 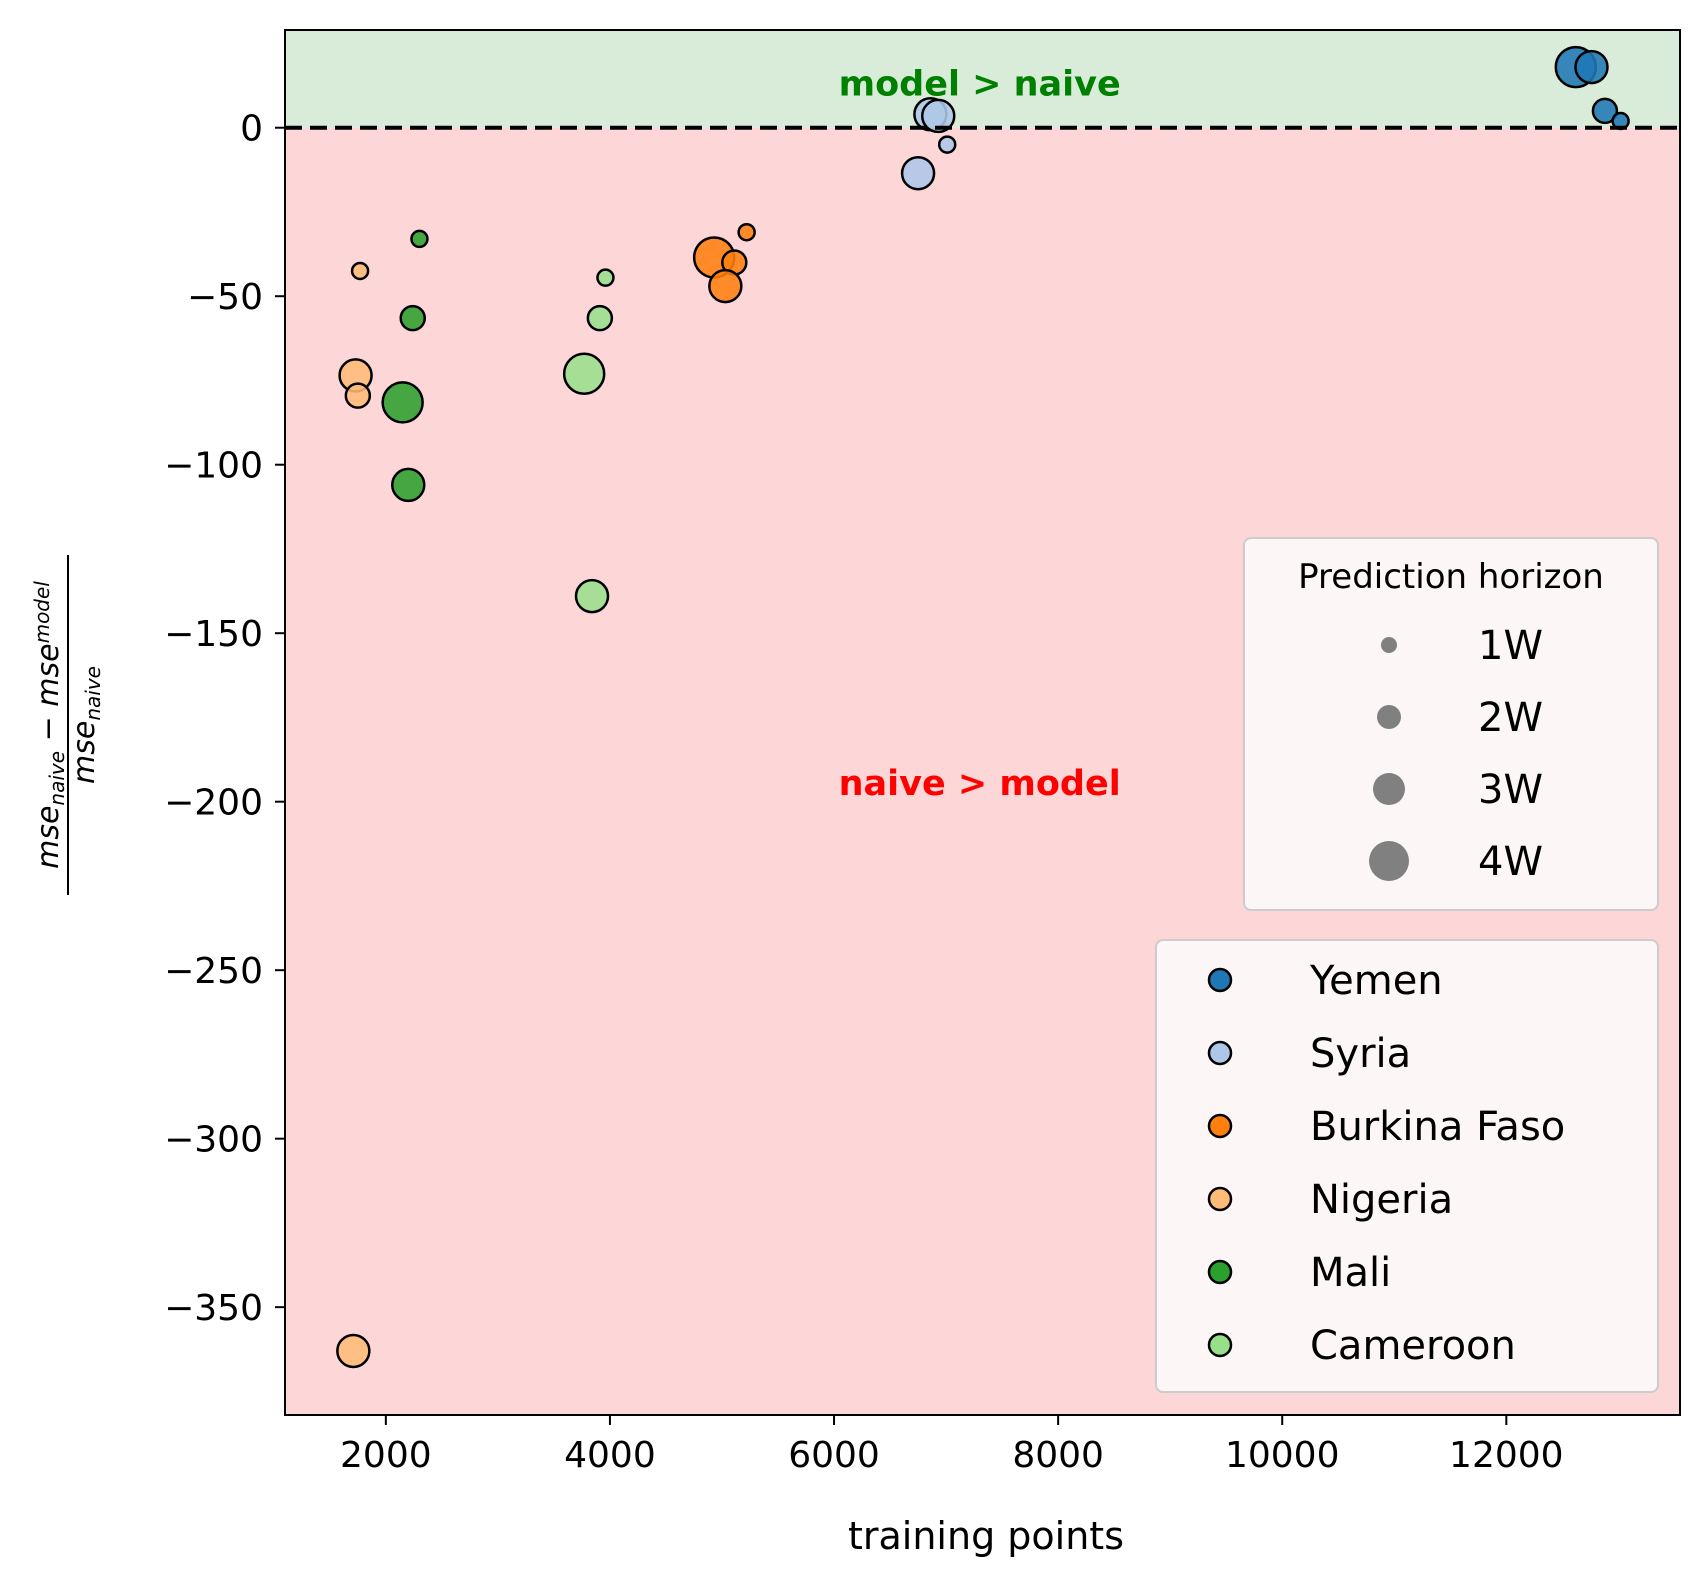 I want to click on color-legend-marker-syria, so click(x=1220, y=1053).